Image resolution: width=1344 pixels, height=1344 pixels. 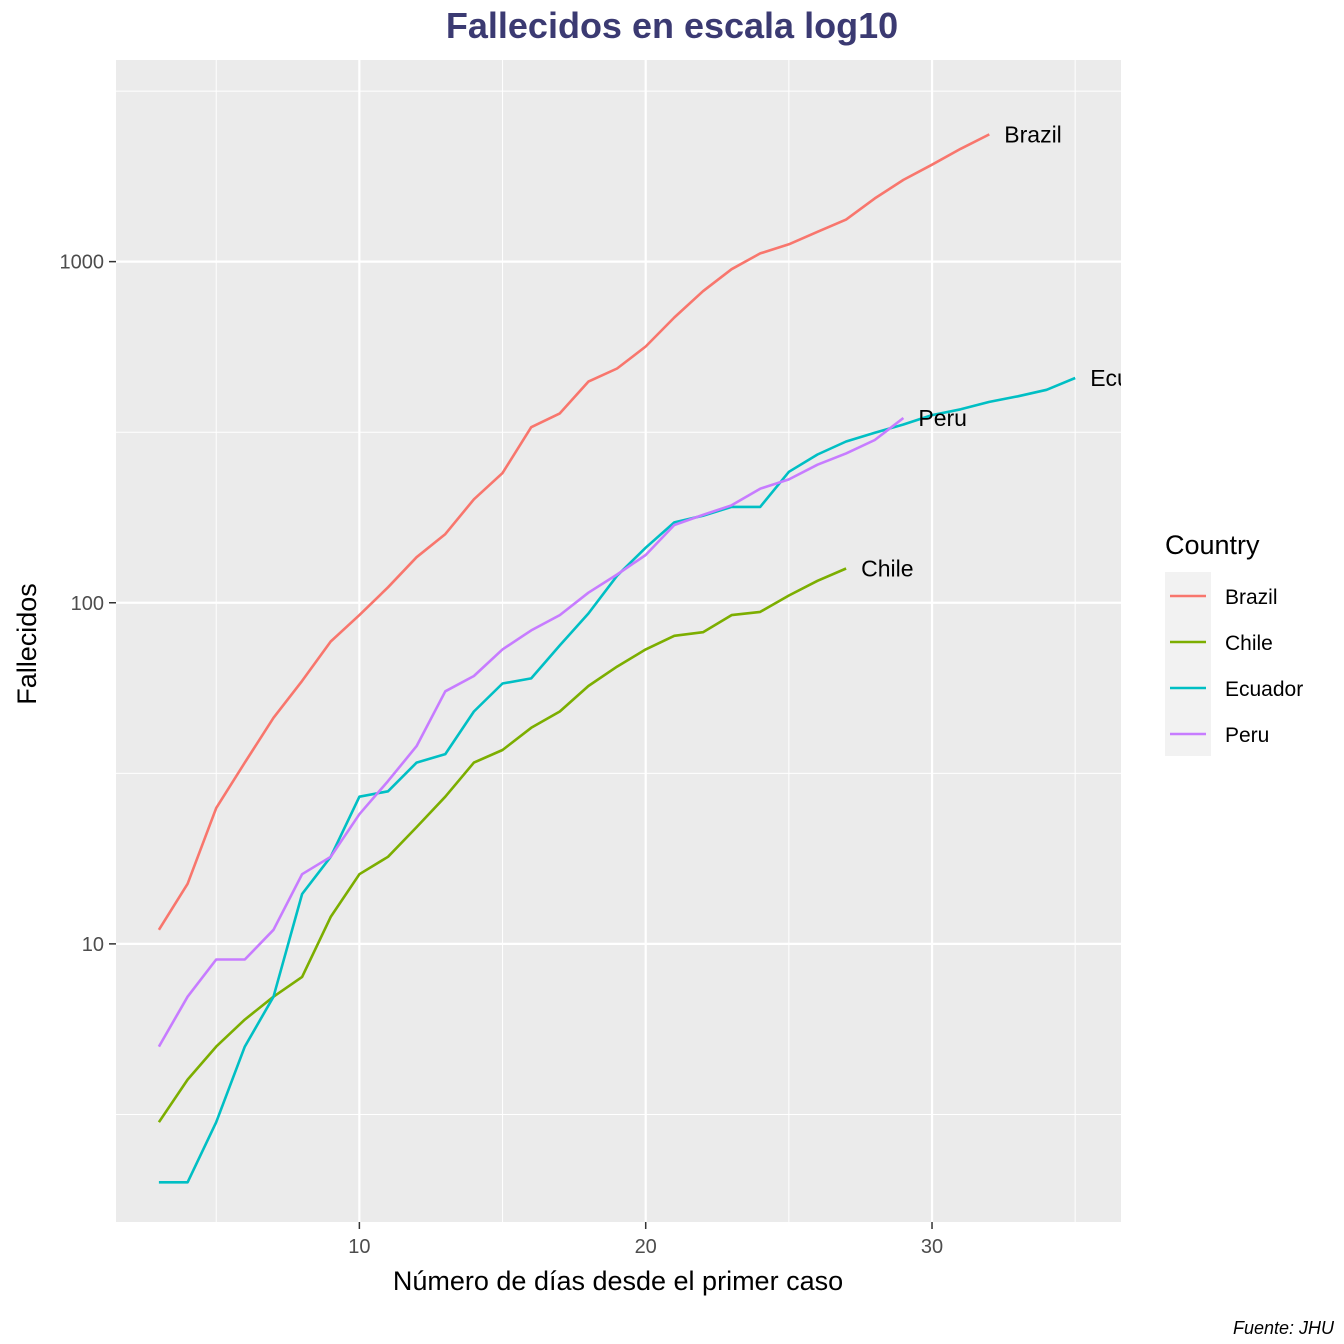 I want to click on x-tick-label: 10, so click(x=359, y=1247).